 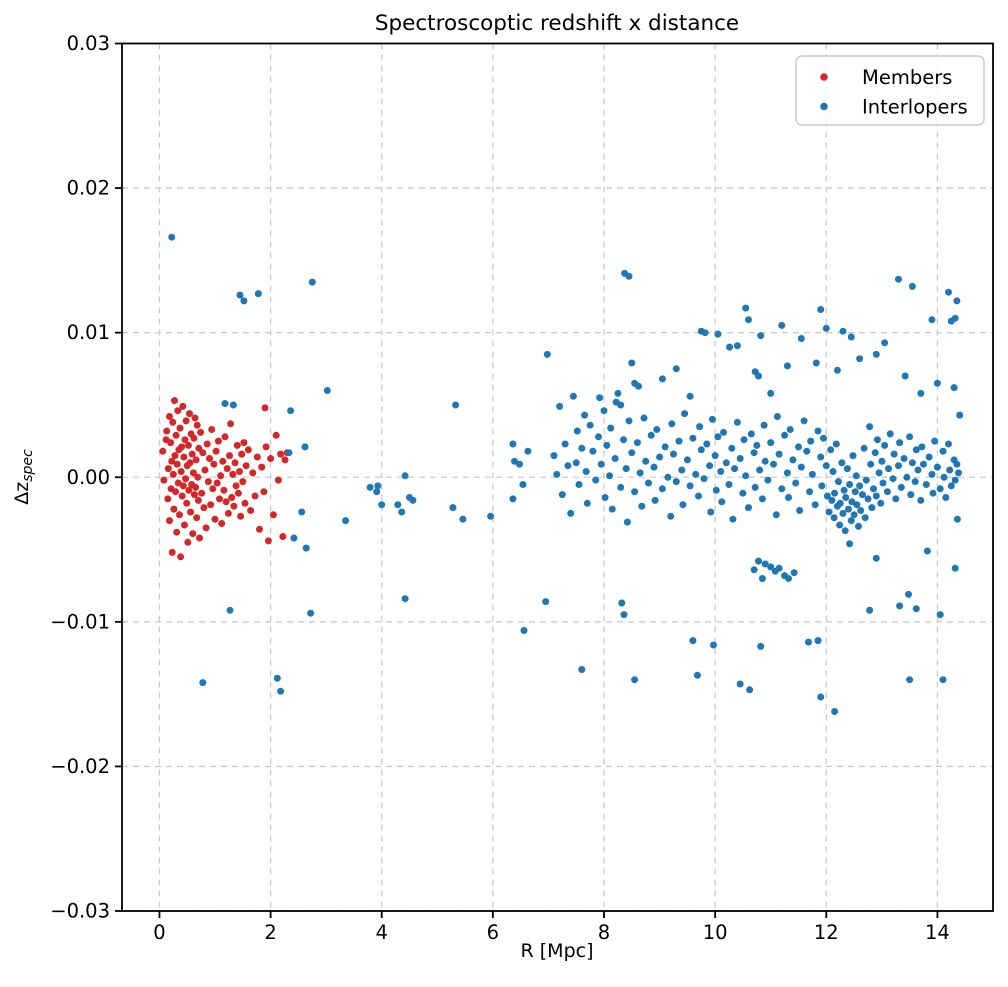 I want to click on x-tick-label: 2, so click(x=270, y=932).